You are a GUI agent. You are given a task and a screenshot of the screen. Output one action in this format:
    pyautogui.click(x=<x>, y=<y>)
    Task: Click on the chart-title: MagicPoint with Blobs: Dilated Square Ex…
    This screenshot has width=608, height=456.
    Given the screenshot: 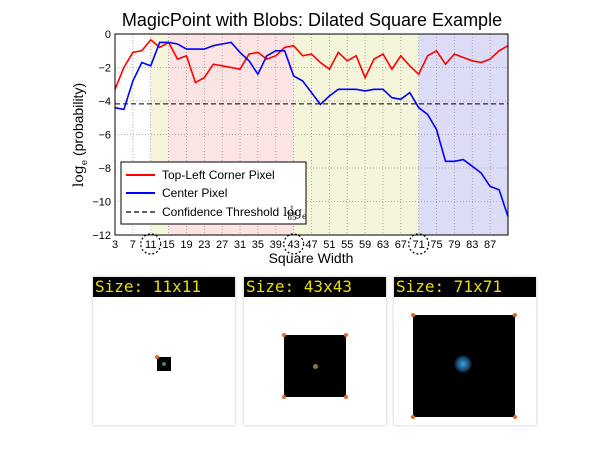 What is the action you would take?
    pyautogui.click(x=312, y=20)
    